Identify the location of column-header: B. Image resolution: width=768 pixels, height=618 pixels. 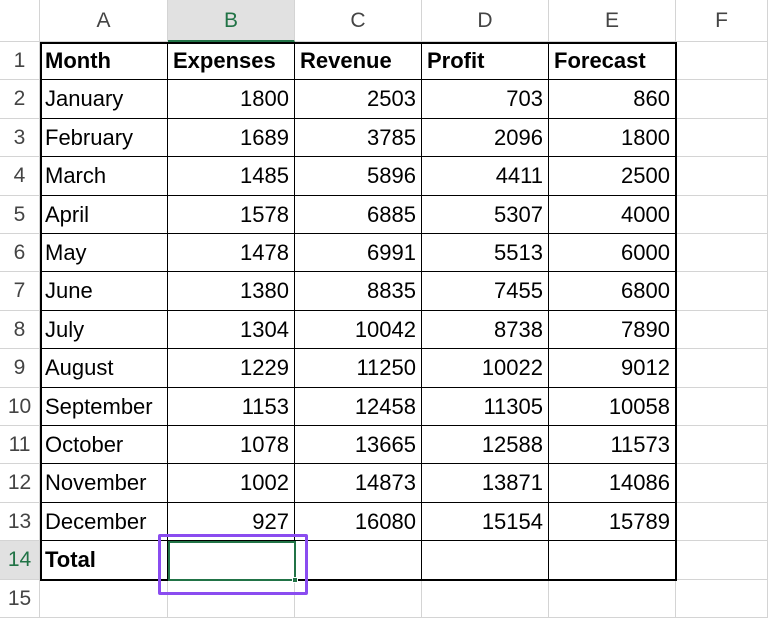
(231, 21).